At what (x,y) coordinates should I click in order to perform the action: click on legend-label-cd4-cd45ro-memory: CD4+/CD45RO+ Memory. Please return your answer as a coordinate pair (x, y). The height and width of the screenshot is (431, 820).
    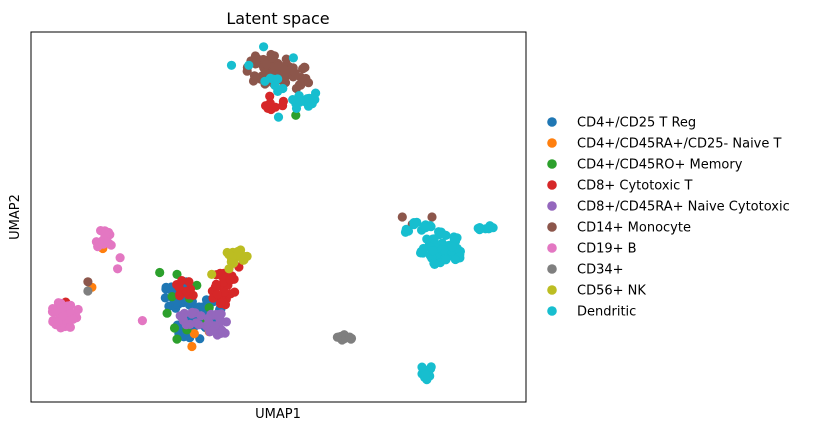
    Looking at the image, I should click on (660, 165).